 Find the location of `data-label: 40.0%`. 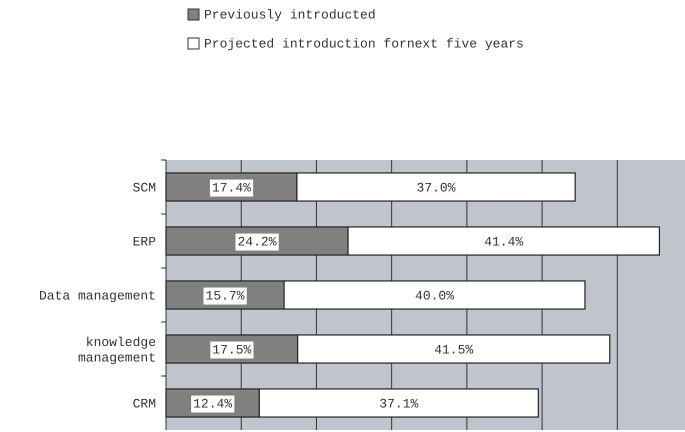

data-label: 40.0% is located at coordinates (434, 296).